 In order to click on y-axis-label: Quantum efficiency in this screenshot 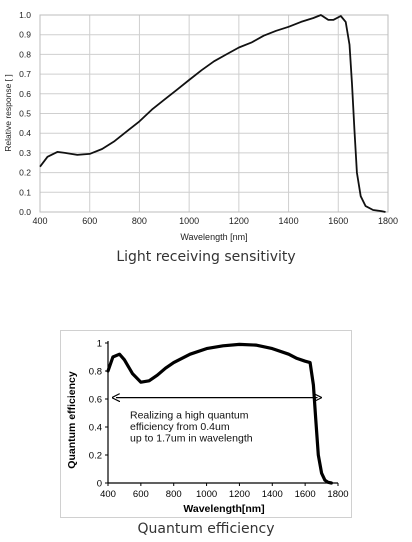, I will do `click(72, 420)`.